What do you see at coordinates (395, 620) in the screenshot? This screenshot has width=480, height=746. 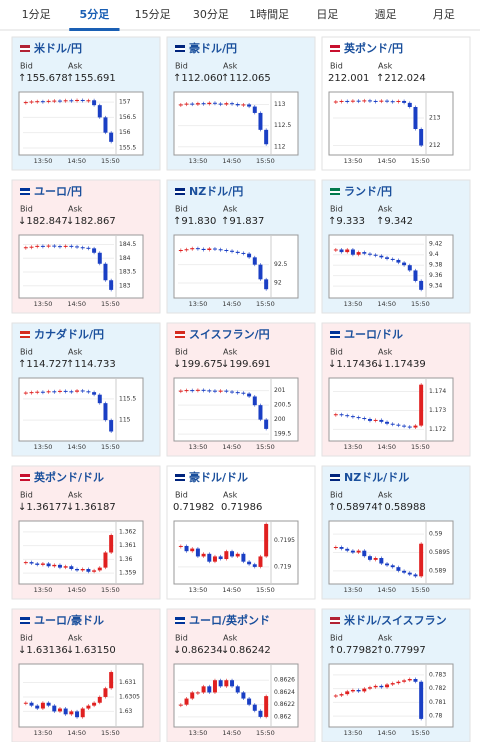 I see `pair-name: 米ドル/スイスフラン` at bounding box center [395, 620].